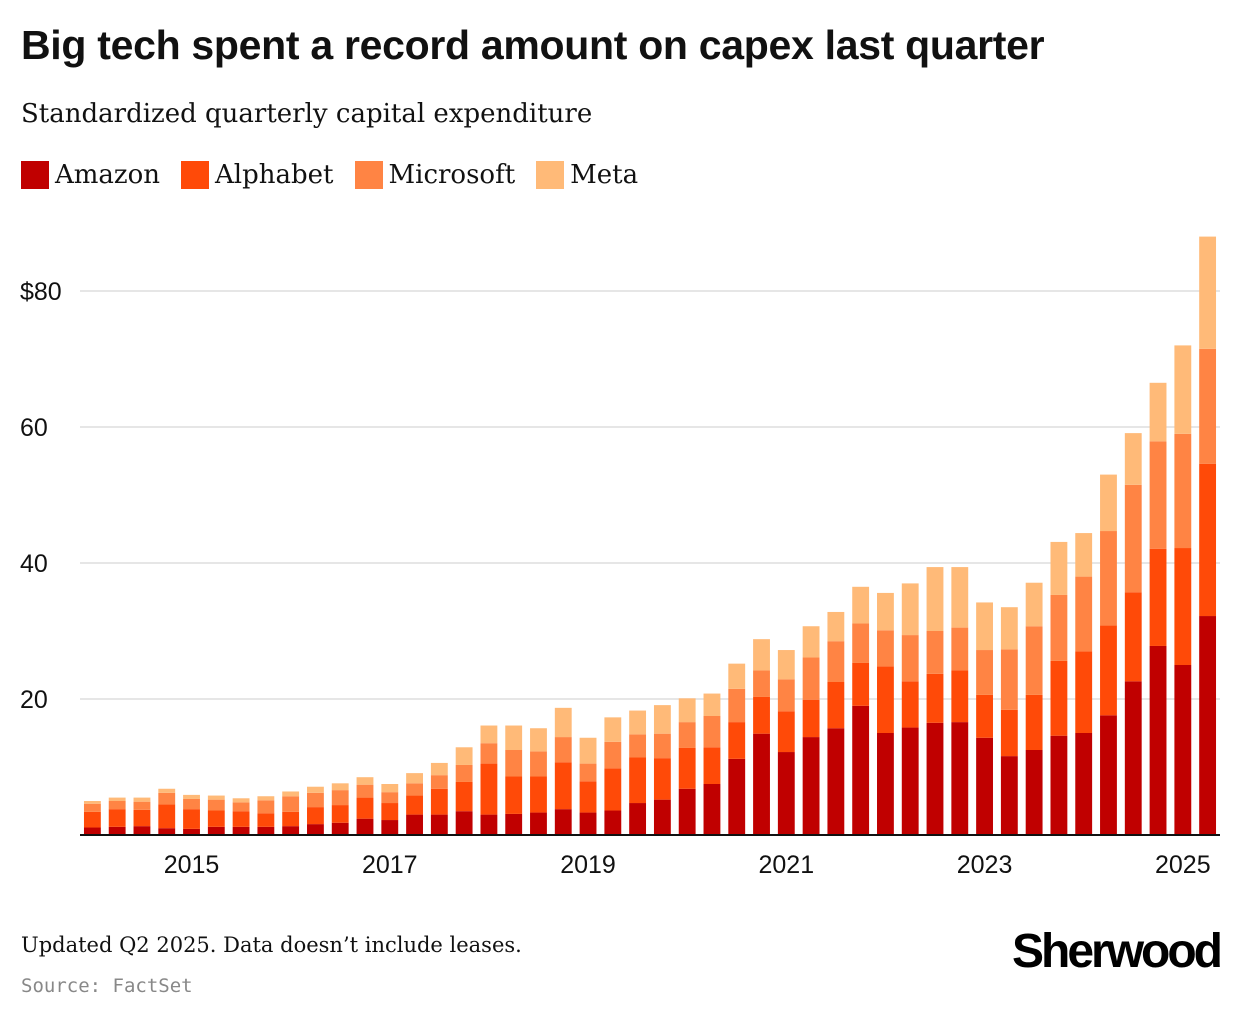 The height and width of the screenshot is (1022, 1240). I want to click on legend-item-meta: Meta, so click(587, 175).